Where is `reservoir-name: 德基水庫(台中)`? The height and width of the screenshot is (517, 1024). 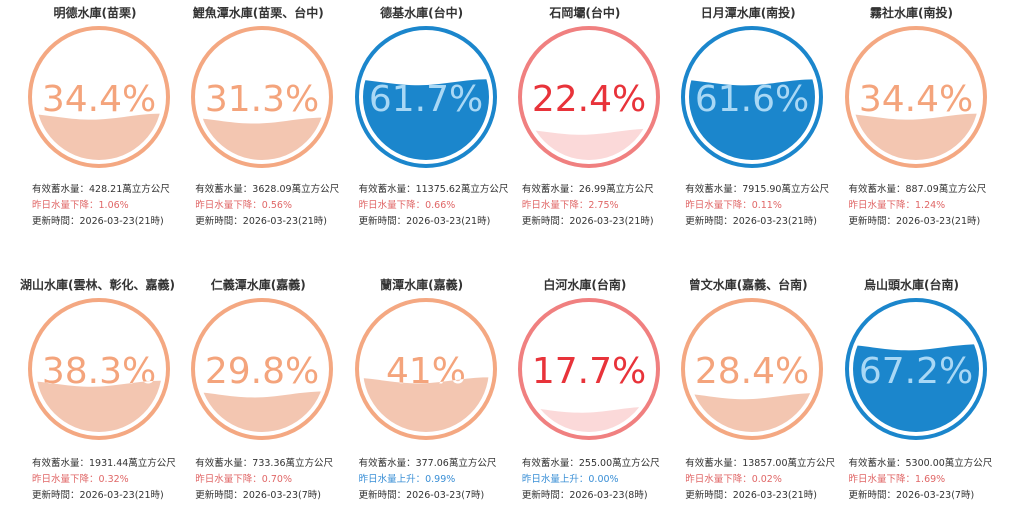
reservoir-name: 德基水庫(台中) is located at coordinates (422, 13).